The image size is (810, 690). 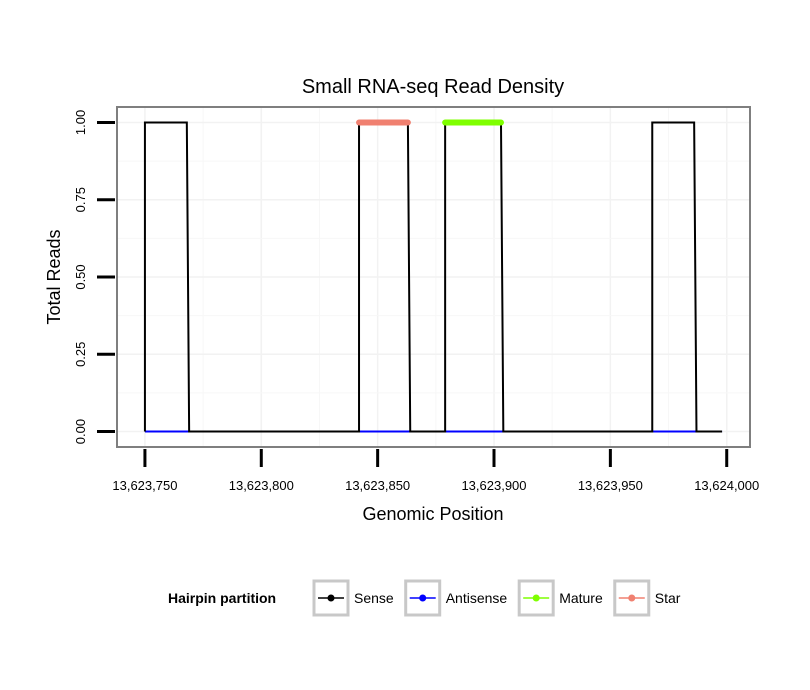 What do you see at coordinates (610, 485) in the screenshot?
I see `x-tick-label: 13,623,950` at bounding box center [610, 485].